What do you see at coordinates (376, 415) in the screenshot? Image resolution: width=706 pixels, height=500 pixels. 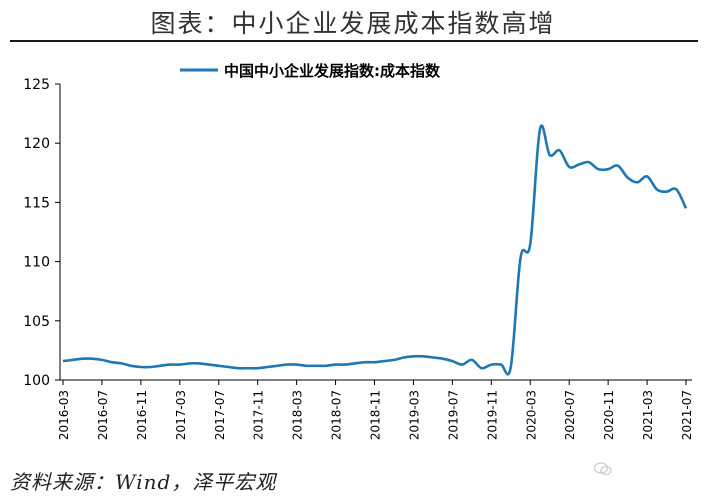 I see `x-tick-label: 2018-11` at bounding box center [376, 415].